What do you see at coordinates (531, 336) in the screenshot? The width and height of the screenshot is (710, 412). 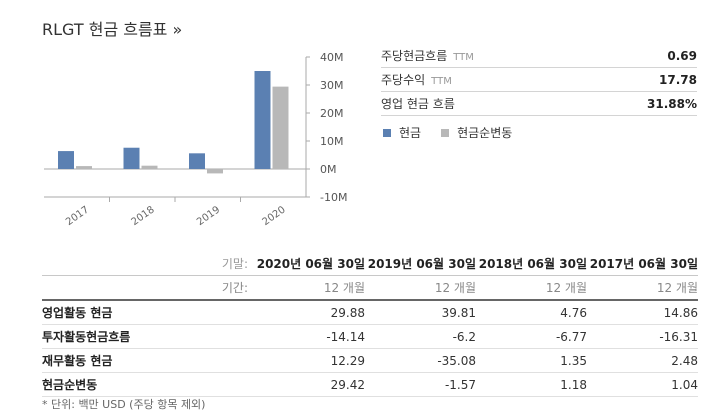 I see `table-cell: -6.77` at bounding box center [531, 336].